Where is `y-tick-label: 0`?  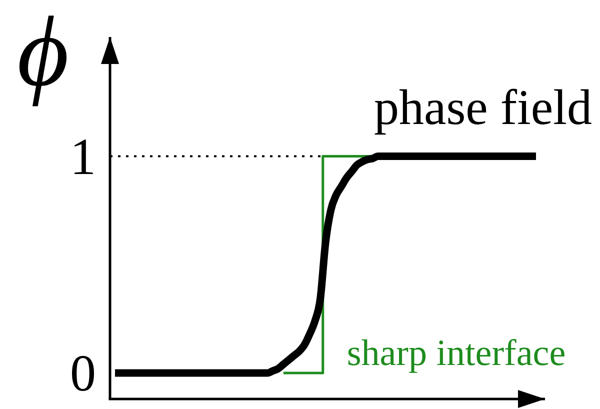 y-tick-label: 0 is located at coordinates (83, 374).